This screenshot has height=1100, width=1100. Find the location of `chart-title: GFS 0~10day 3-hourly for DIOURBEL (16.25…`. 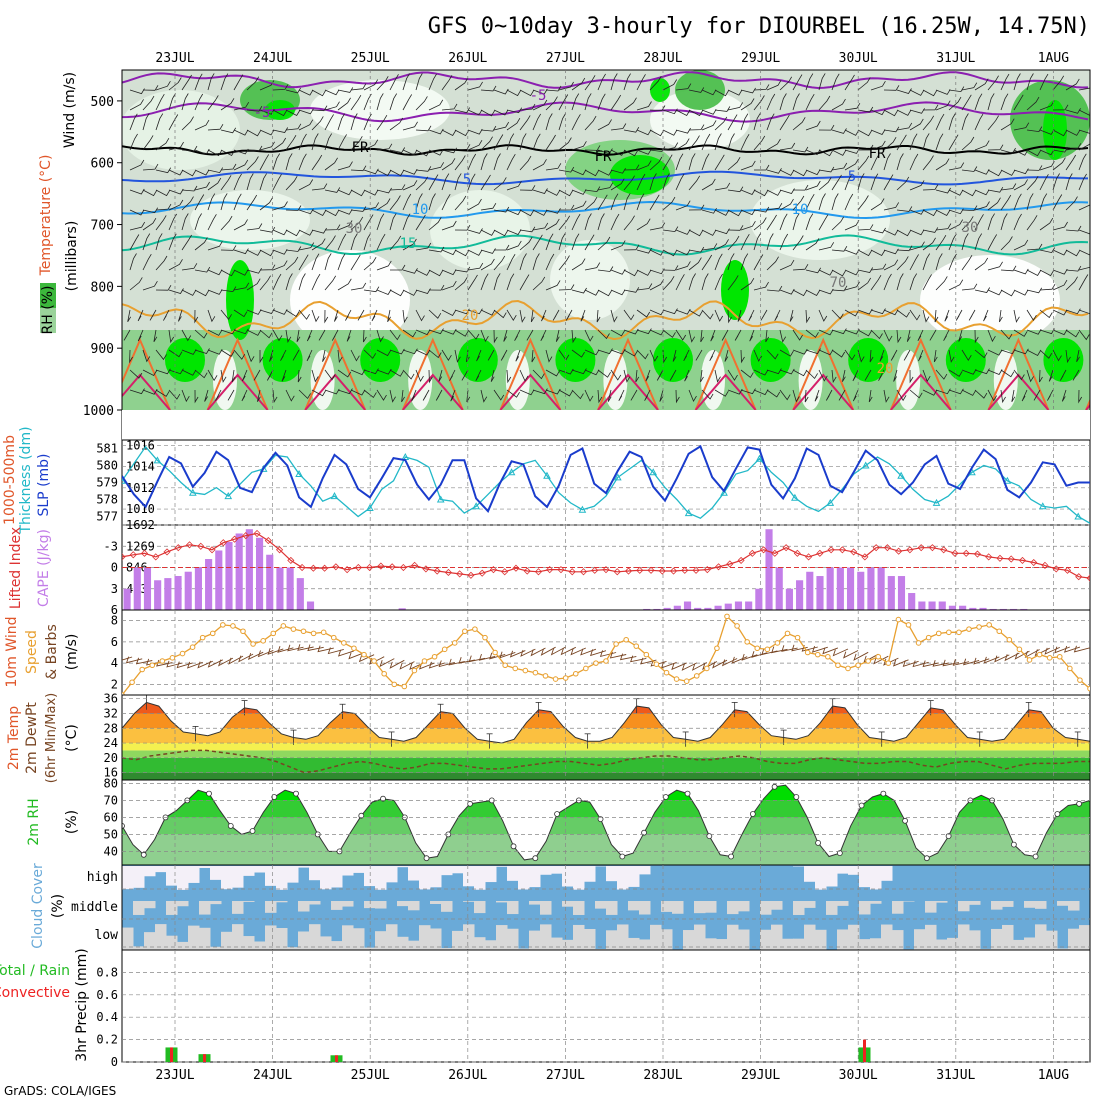

chart-title: GFS 0~10day 3-hourly for DIOURBEL (16.25… is located at coordinates (759, 26).